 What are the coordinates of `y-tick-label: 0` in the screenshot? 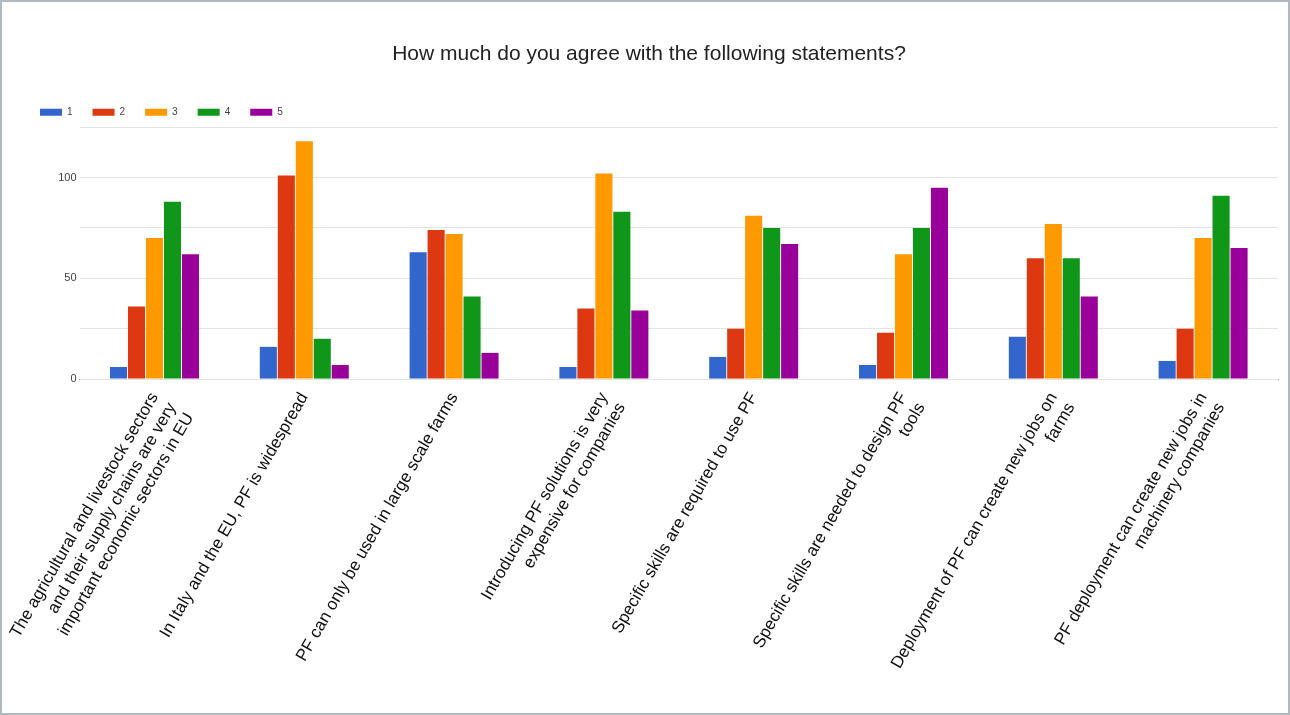 It's located at (73, 378).